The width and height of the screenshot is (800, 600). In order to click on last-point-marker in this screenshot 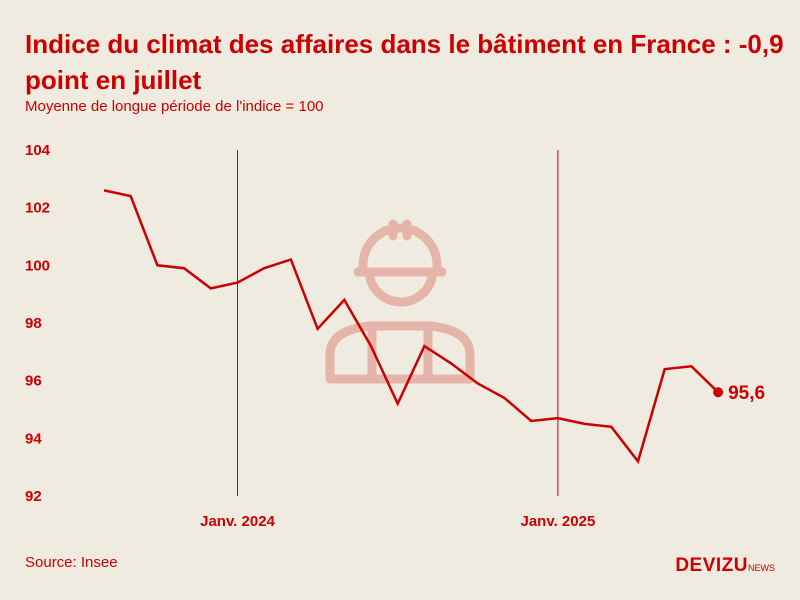, I will do `click(718, 392)`.